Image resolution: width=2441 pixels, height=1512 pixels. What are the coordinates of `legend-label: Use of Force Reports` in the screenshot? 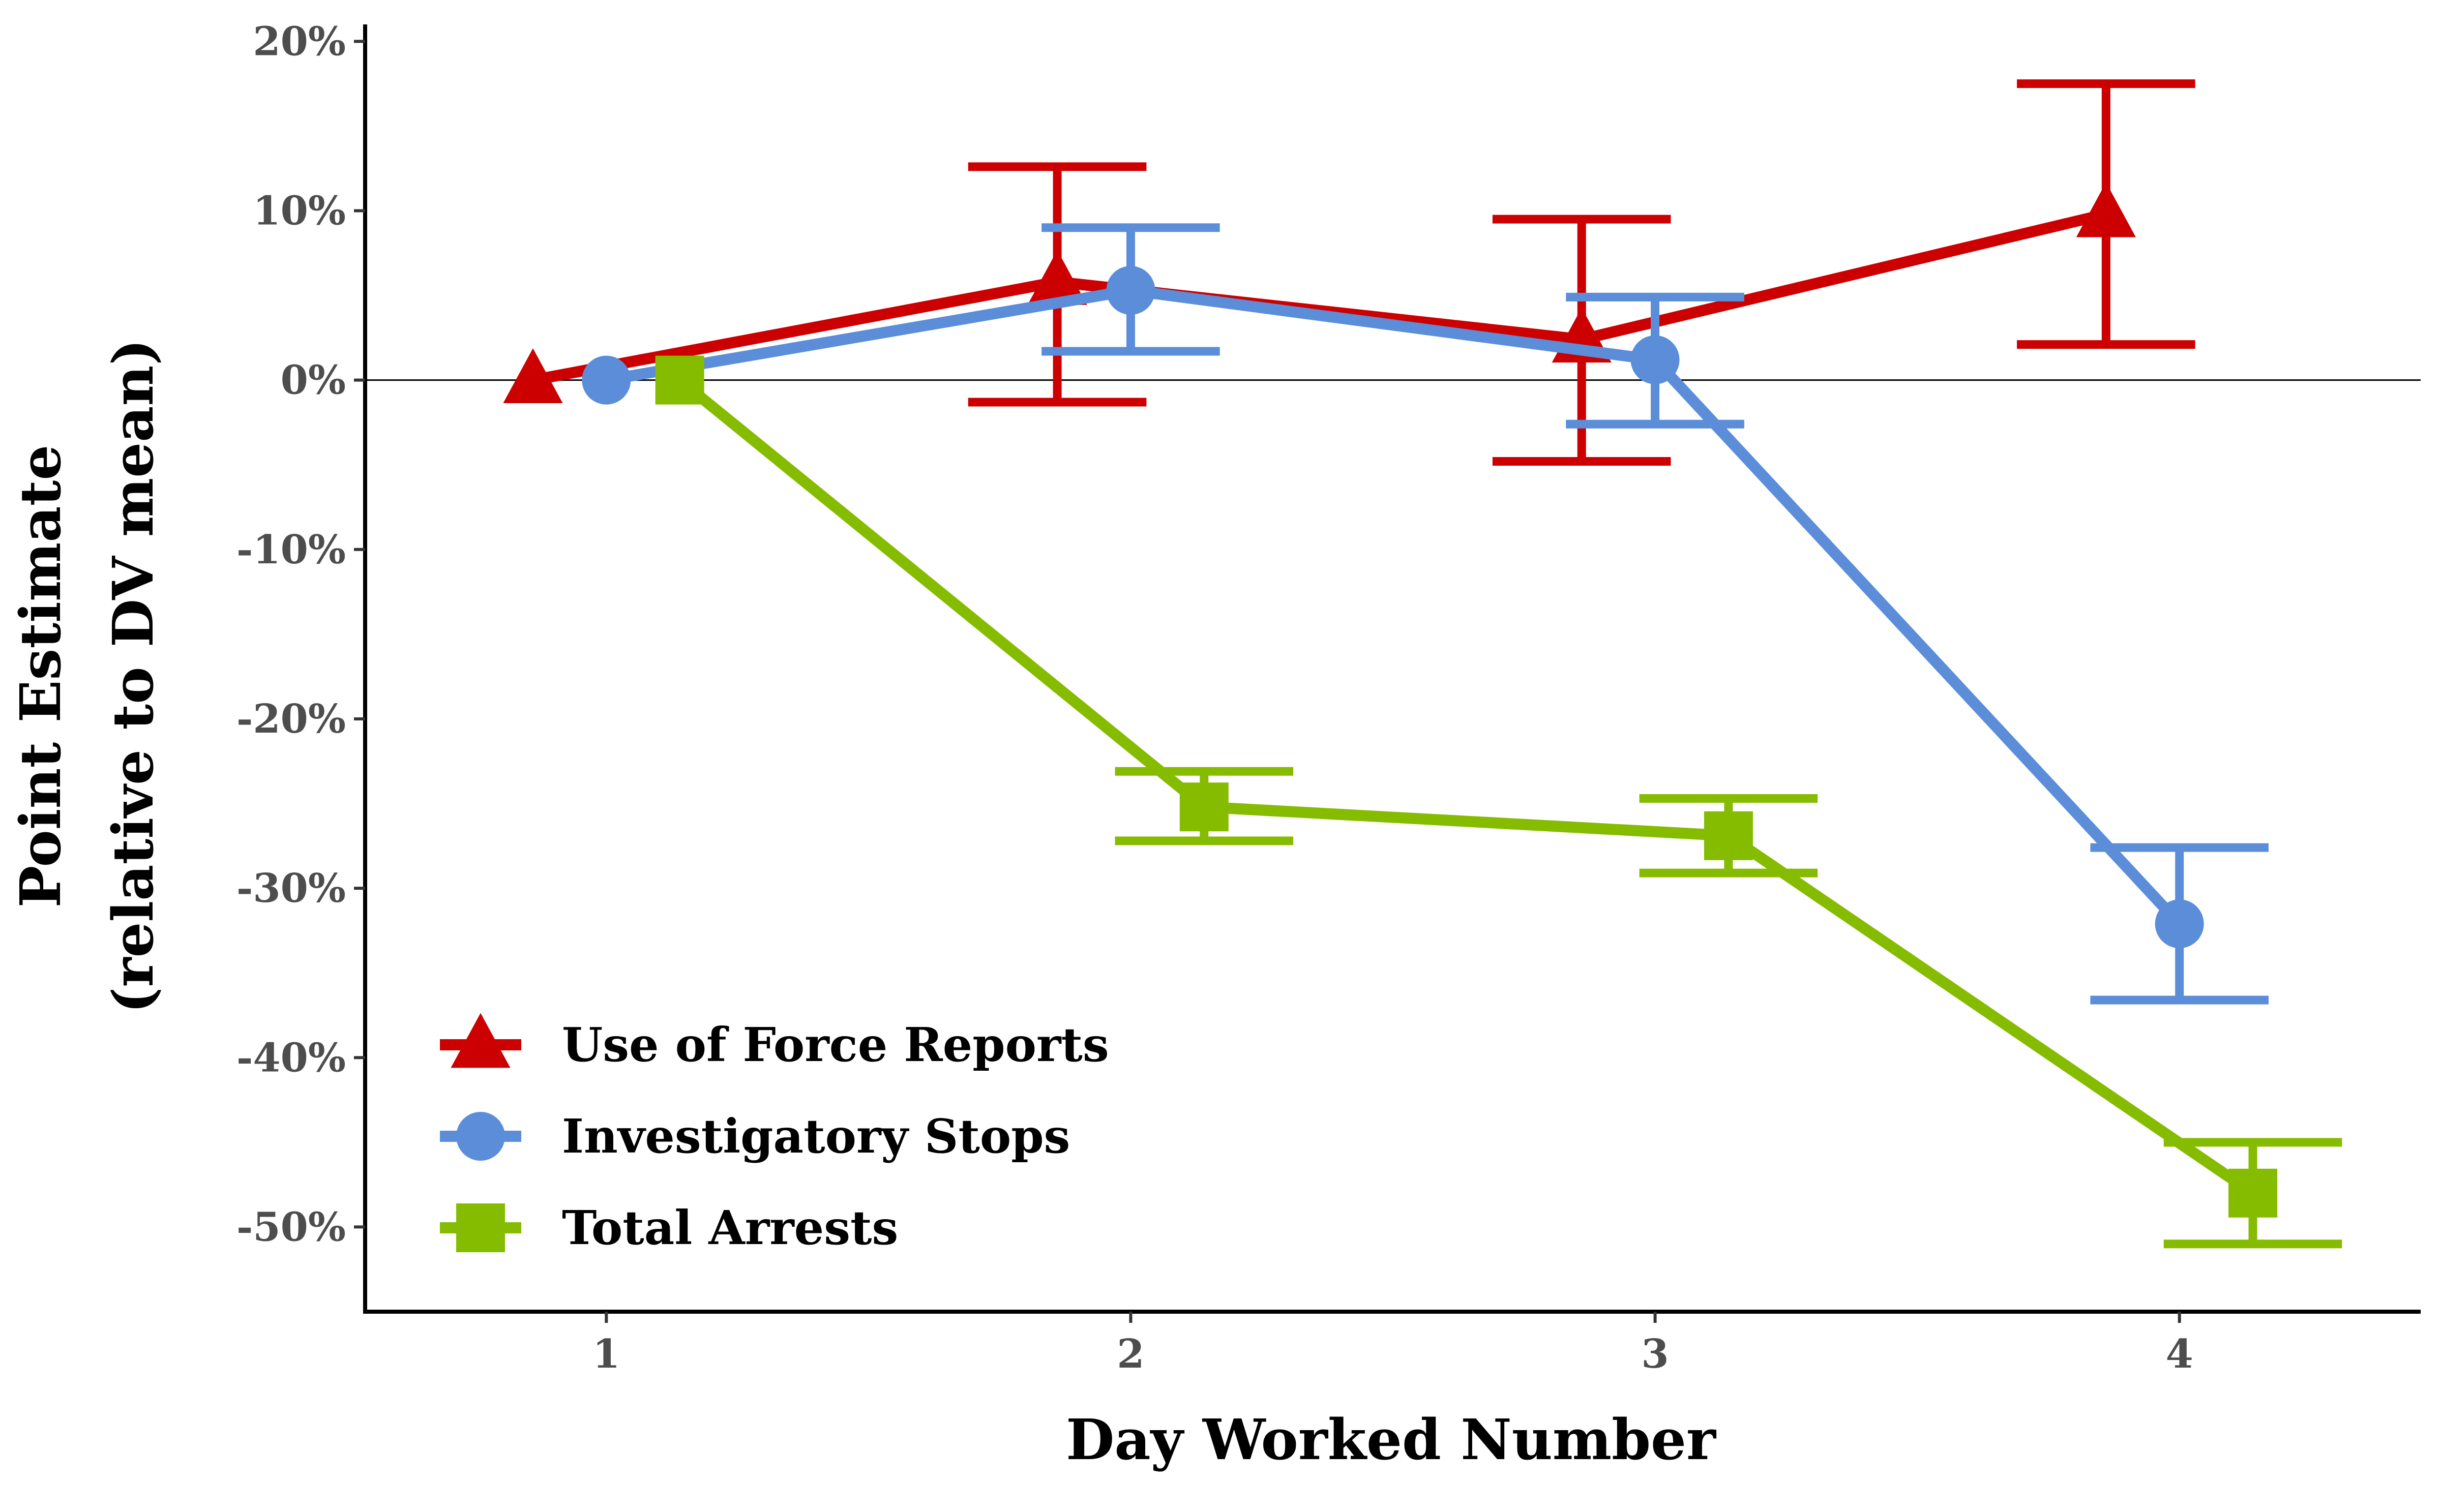 It's located at (835, 1044).